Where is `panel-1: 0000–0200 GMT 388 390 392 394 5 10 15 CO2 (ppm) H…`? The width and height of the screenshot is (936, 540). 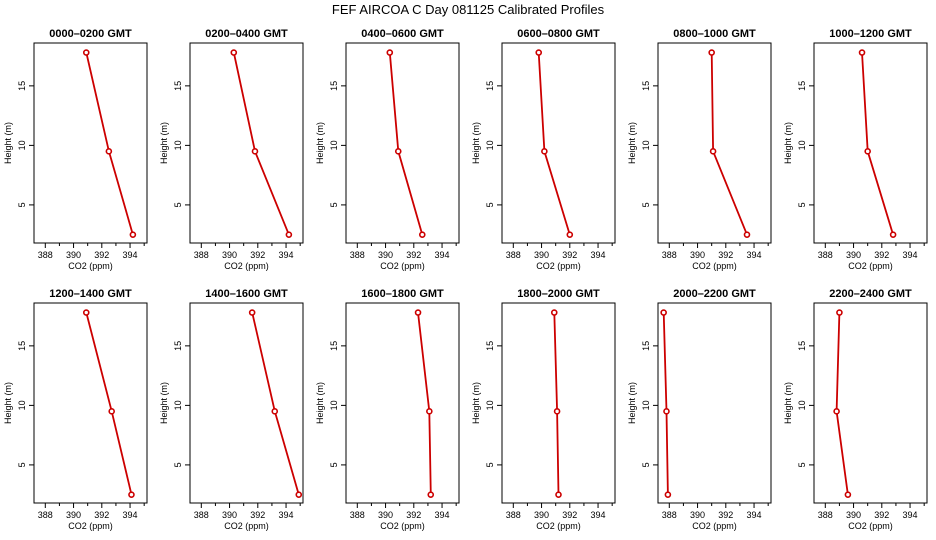 panel-1: 0000–0200 GMT 388 390 392 394 5 10 15 CO2 (ppm) H… is located at coordinates (75, 149).